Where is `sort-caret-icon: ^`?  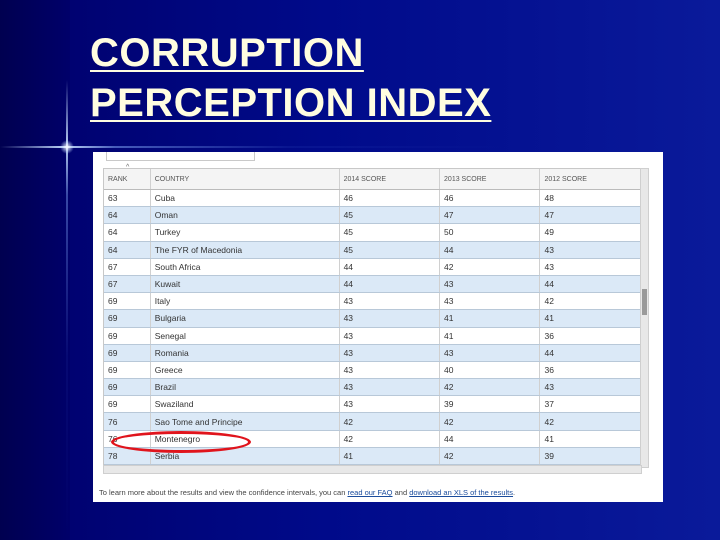 sort-caret-icon: ^ is located at coordinates (128, 167).